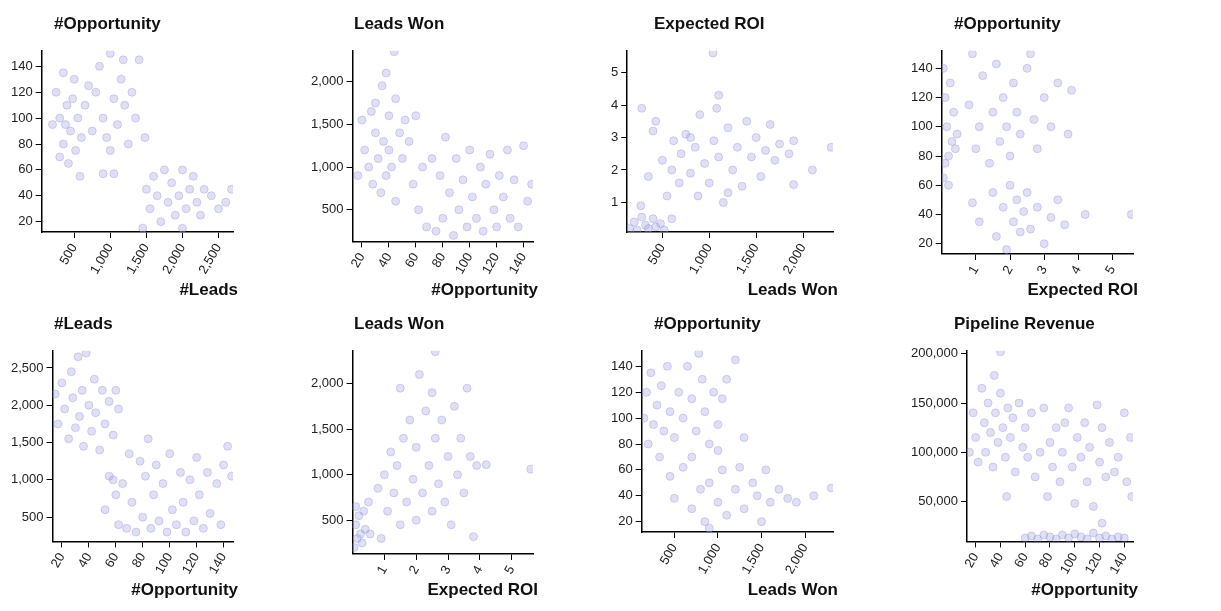  What do you see at coordinates (27, 479) in the screenshot?
I see `y-tick-label: 1,000` at bounding box center [27, 479].